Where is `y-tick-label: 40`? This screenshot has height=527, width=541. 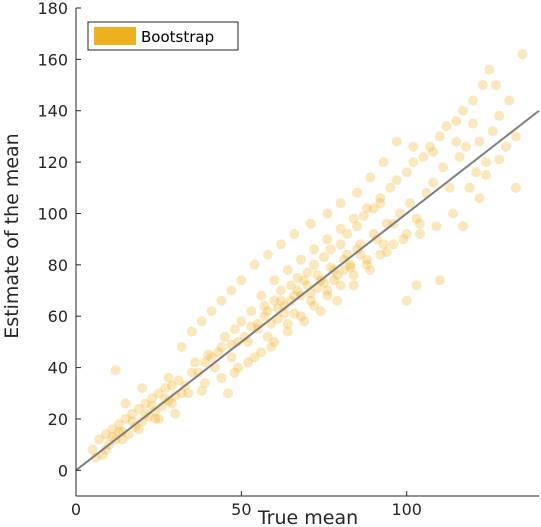
y-tick-label: 40 is located at coordinates (58, 368).